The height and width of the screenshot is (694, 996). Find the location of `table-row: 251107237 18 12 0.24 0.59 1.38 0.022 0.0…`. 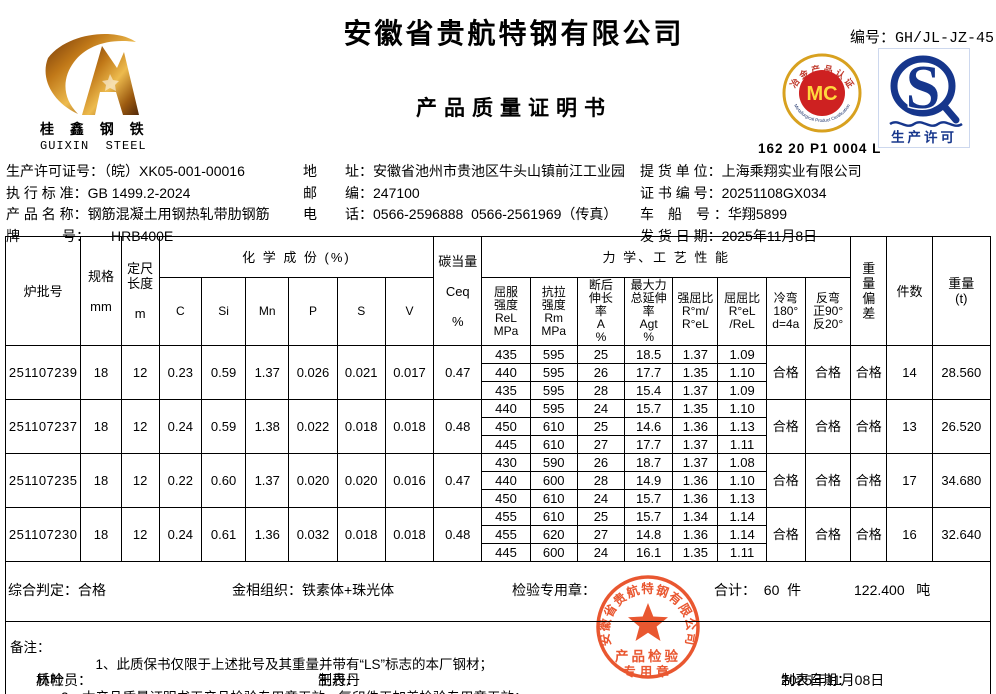

table-row: 251107237 18 12 0.24 0.59 1.38 0.022 0.0… is located at coordinates (498, 426).